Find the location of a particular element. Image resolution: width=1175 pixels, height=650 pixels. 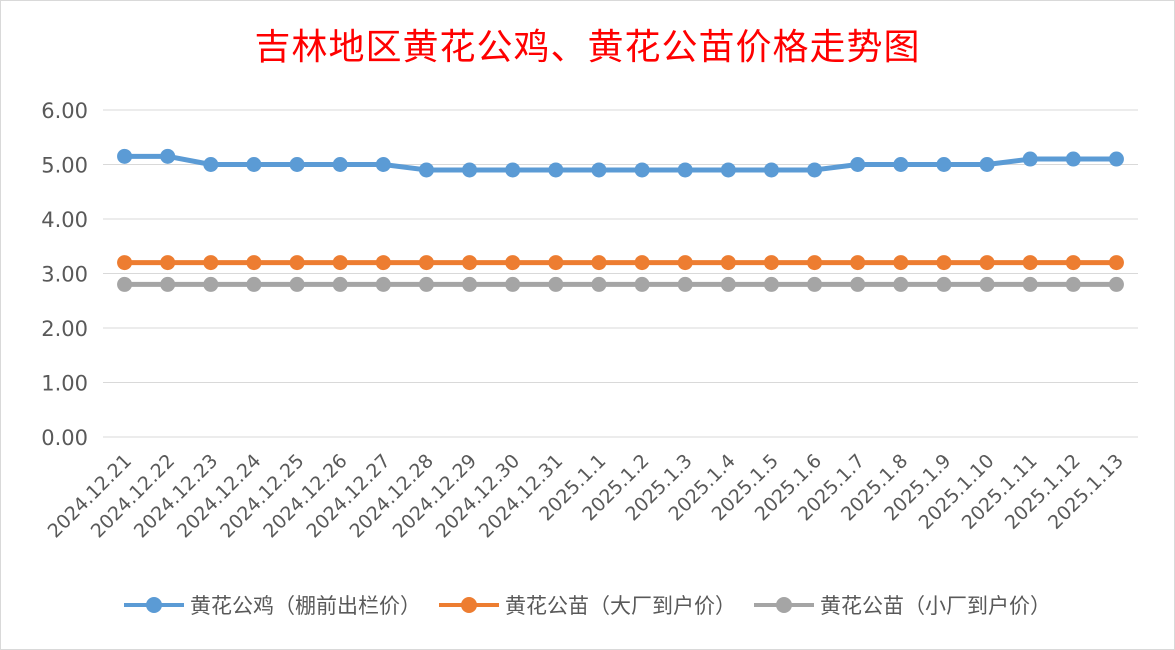

y-tick-label: 0.00 is located at coordinates (64, 438).